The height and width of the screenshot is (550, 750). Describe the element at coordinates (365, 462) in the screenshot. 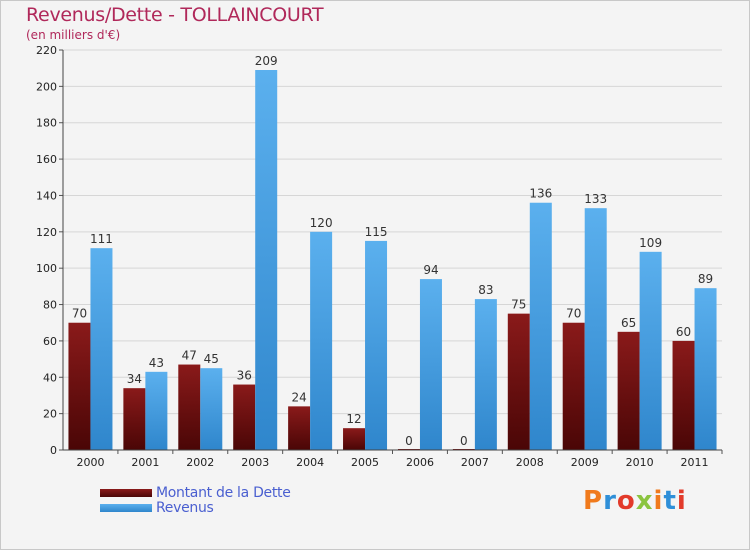

I see `x-tick-label: 2005` at that location.